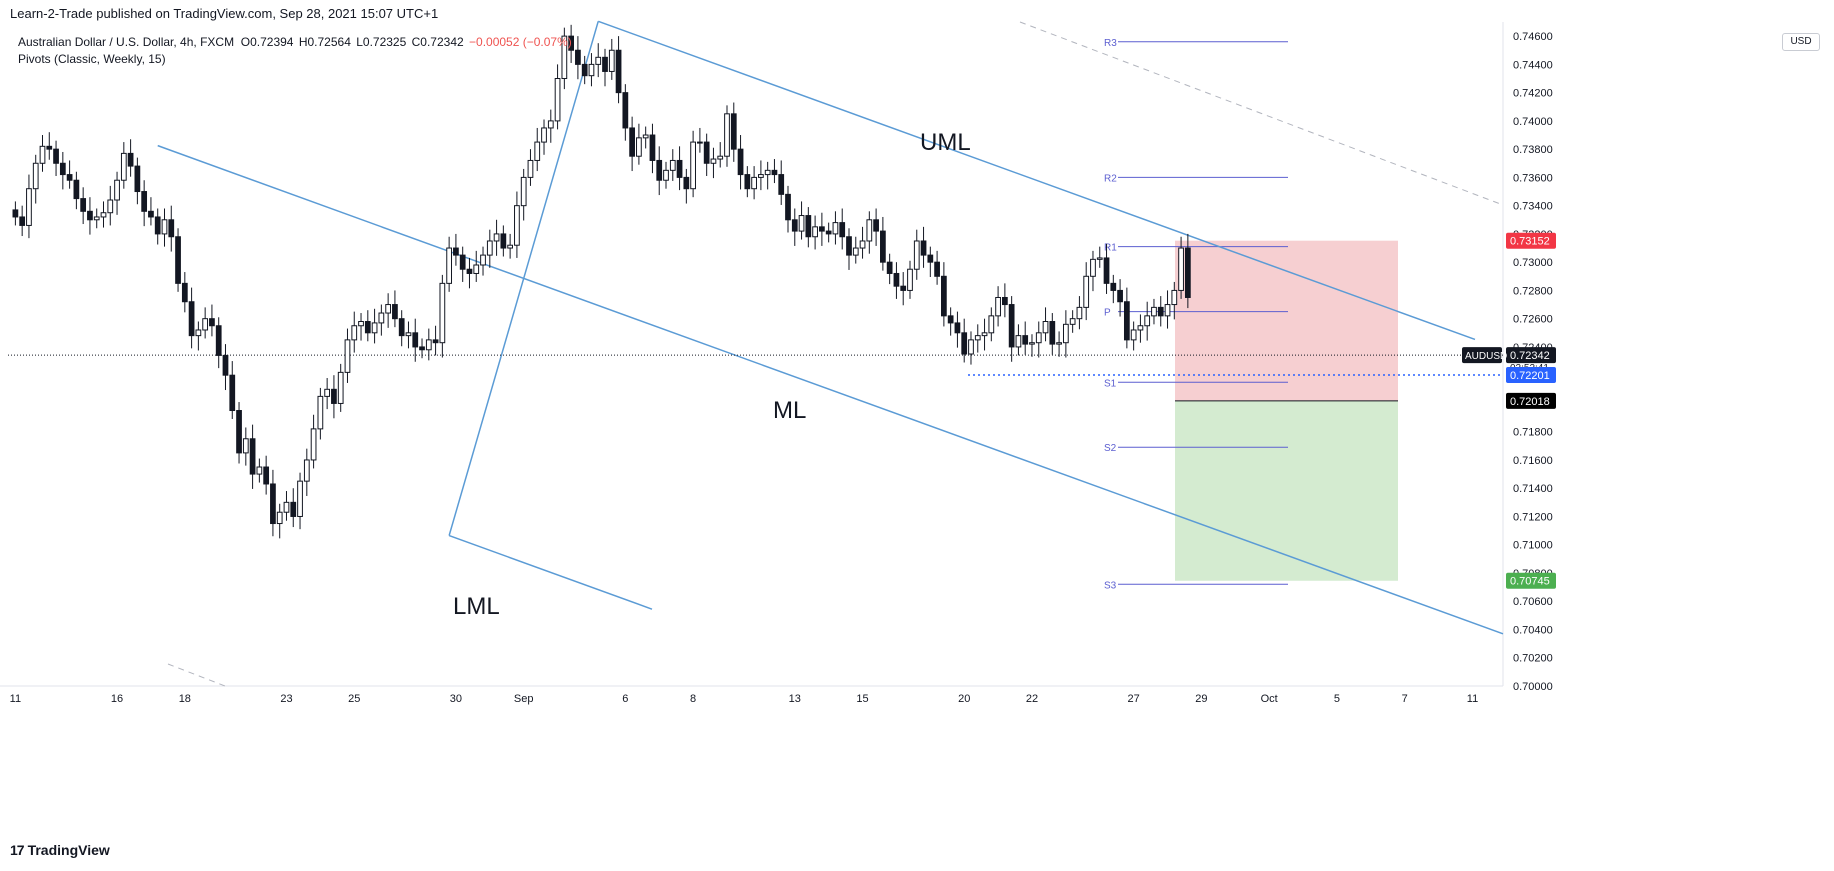  Describe the element at coordinates (1530, 242) in the screenshot. I see `stop-price-label: 0.73152` at that location.